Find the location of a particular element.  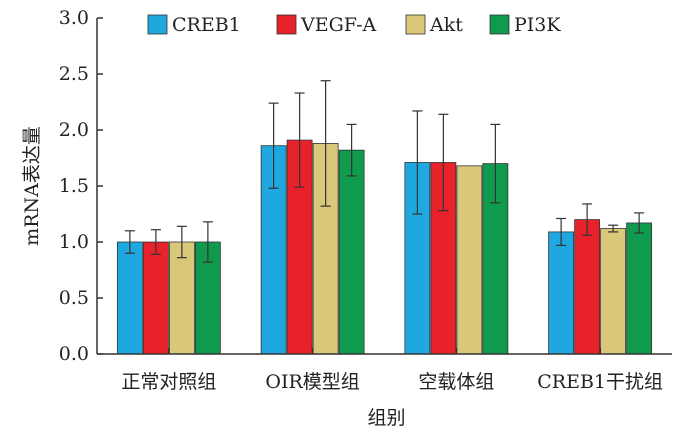

y-tick-label: 1.5 is located at coordinates (74, 186).